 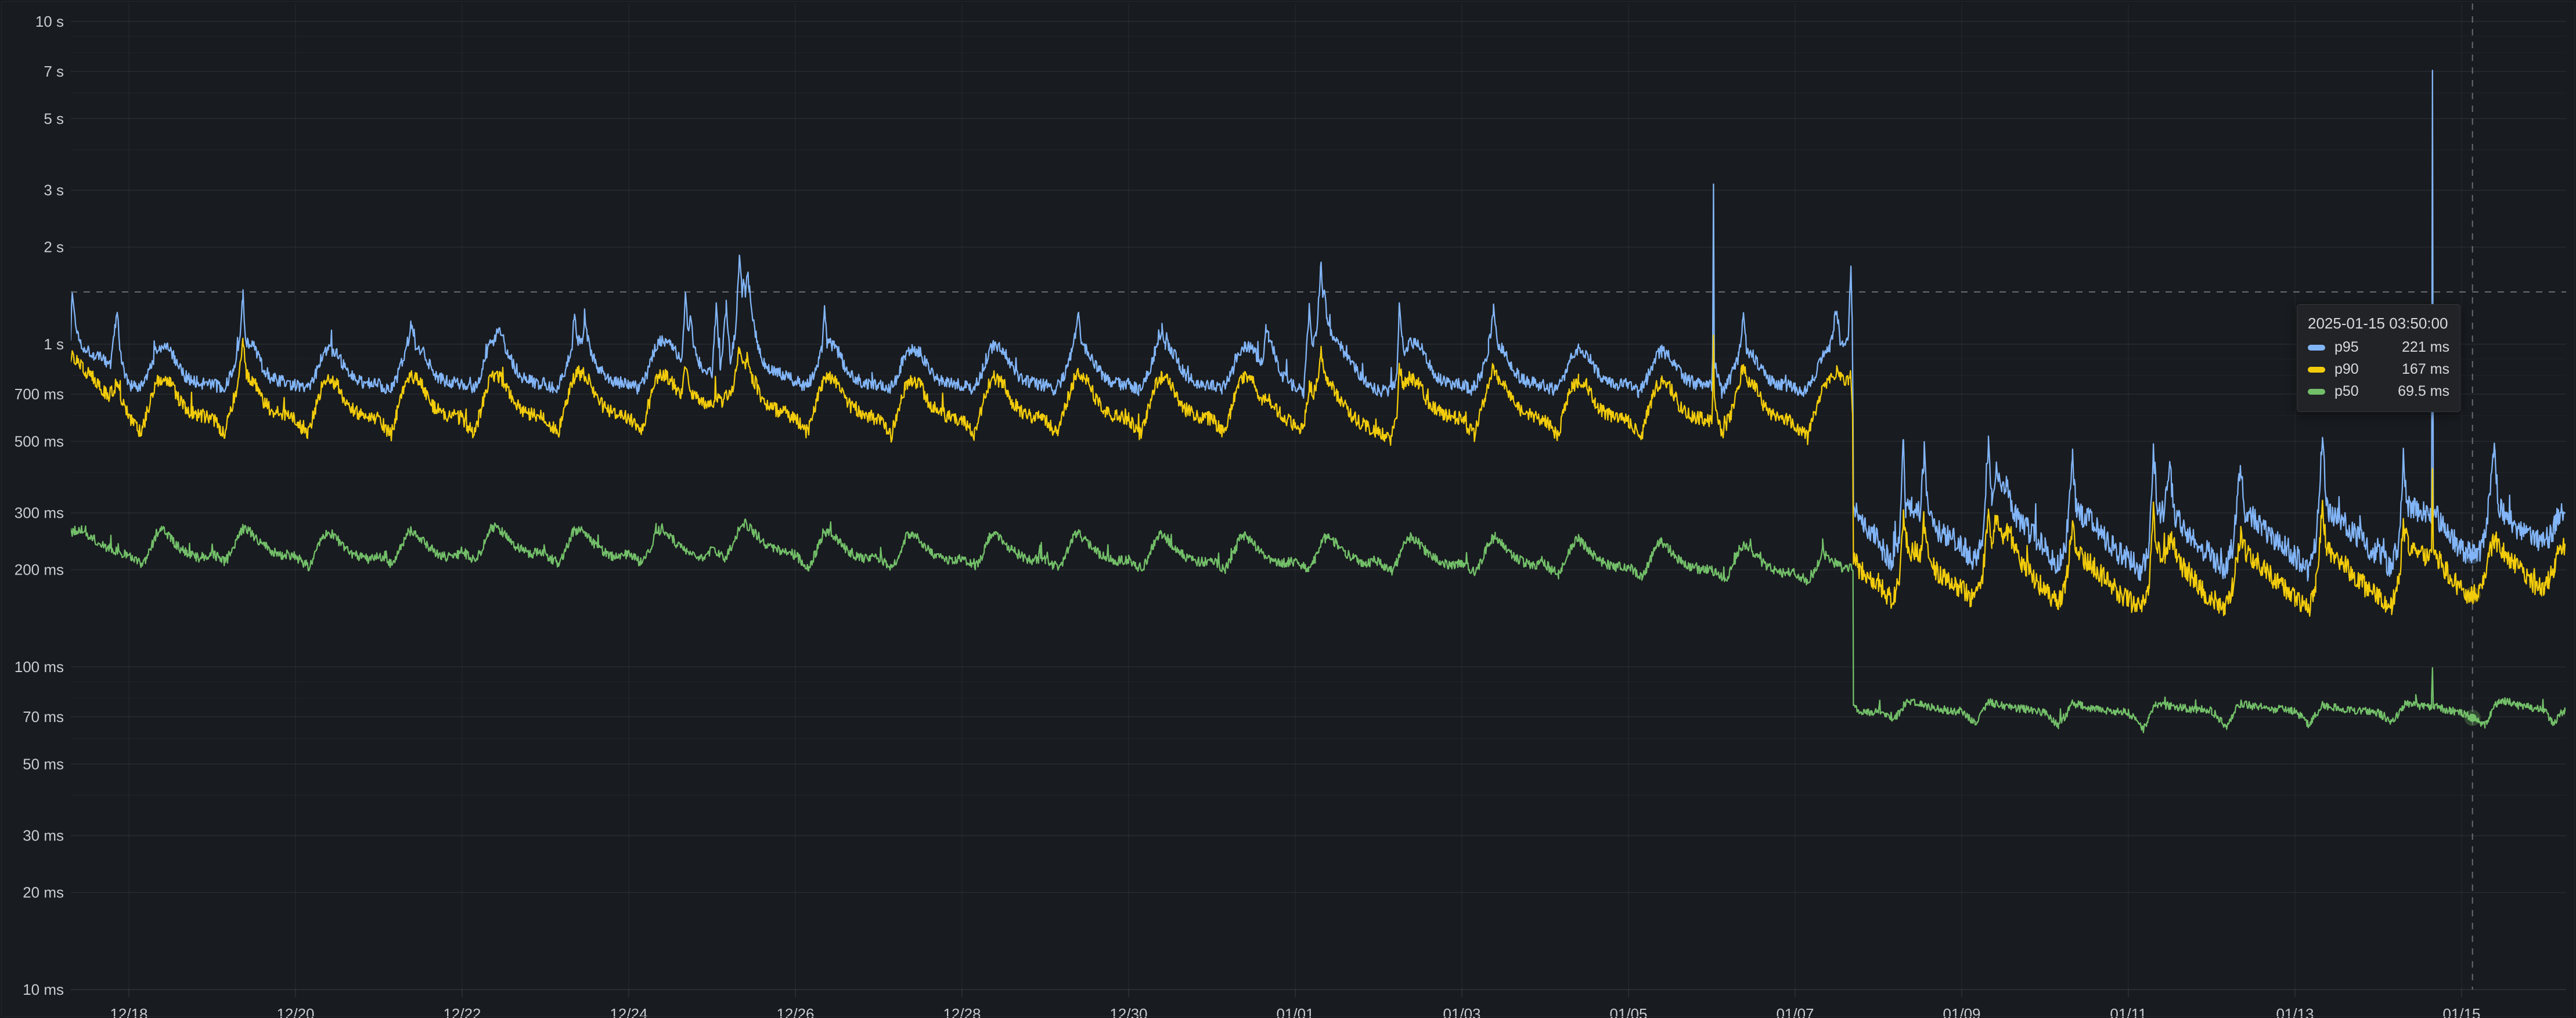 What do you see at coordinates (295, 1011) in the screenshot?
I see `x-axis-label: 12/20` at bounding box center [295, 1011].